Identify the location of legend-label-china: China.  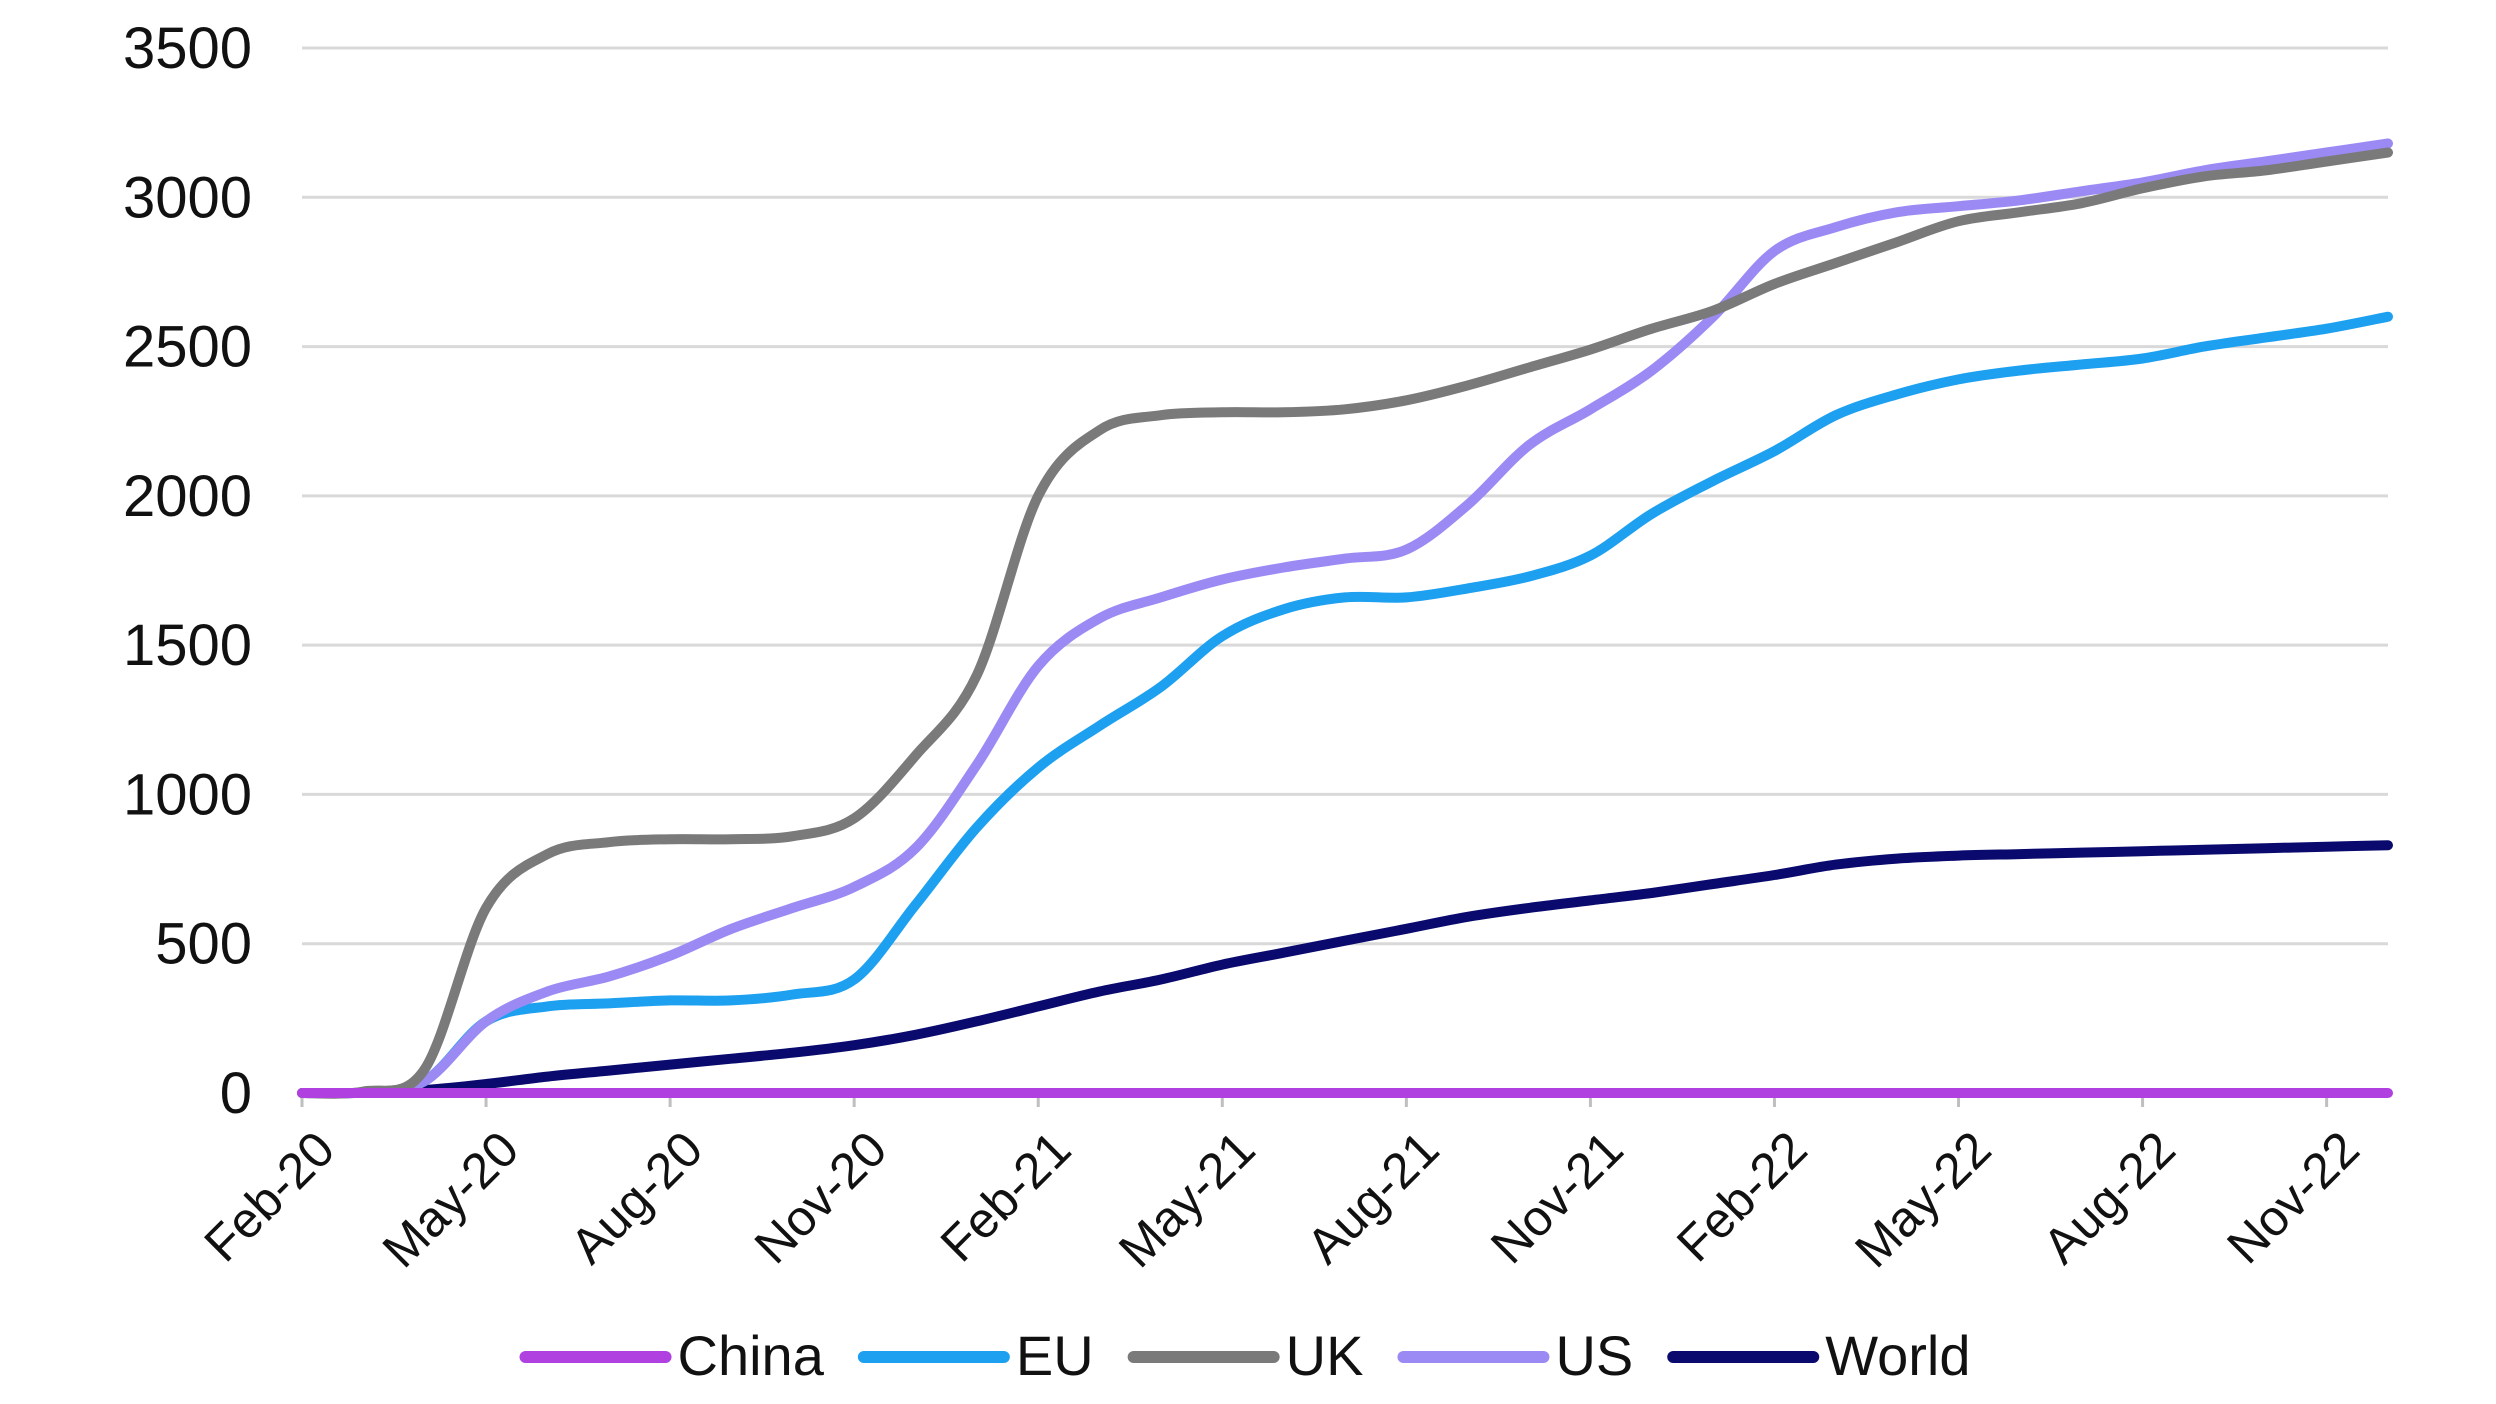
(751, 1355).